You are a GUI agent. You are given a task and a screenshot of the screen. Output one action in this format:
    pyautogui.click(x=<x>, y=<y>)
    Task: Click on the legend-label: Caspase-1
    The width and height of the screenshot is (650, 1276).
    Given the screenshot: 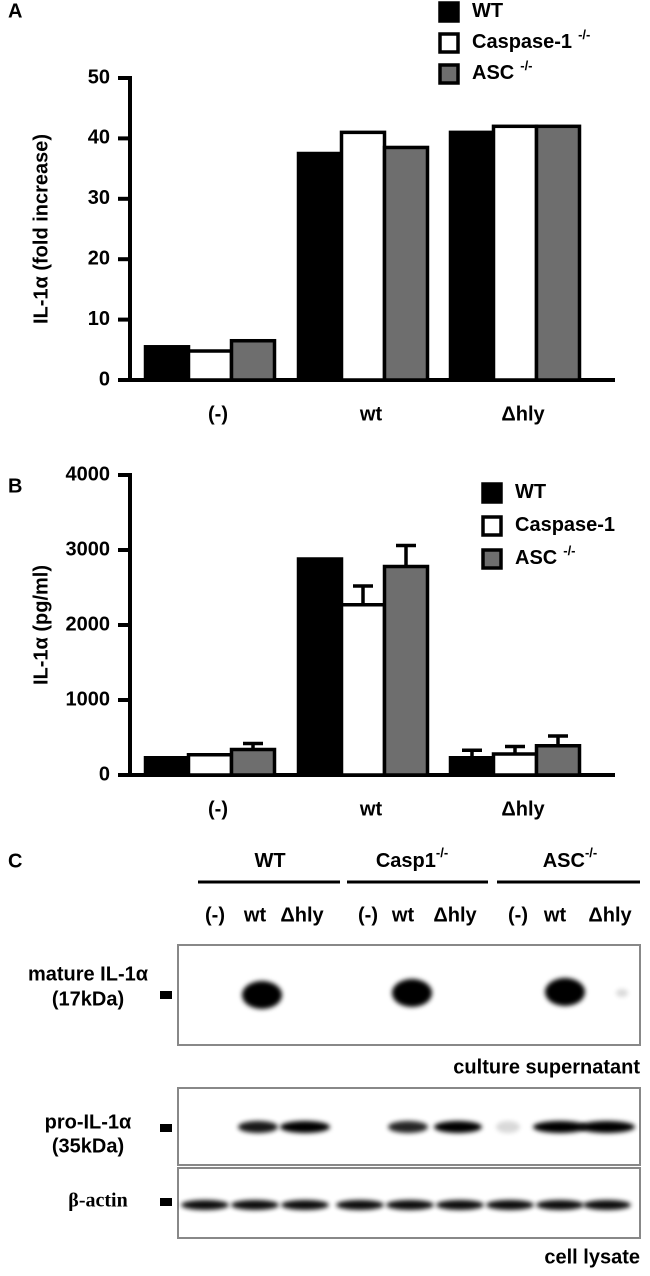 What is the action you would take?
    pyautogui.click(x=565, y=525)
    